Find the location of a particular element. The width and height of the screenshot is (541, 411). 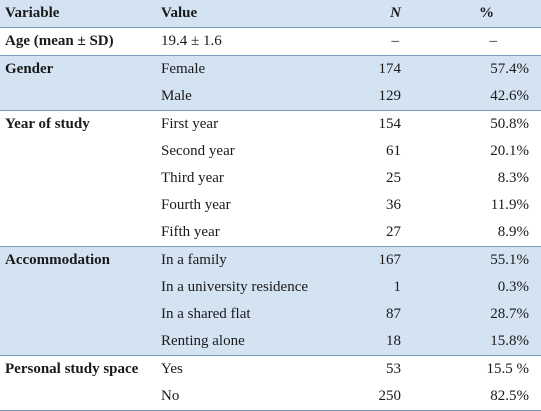

row-value: Male is located at coordinates (176, 96).